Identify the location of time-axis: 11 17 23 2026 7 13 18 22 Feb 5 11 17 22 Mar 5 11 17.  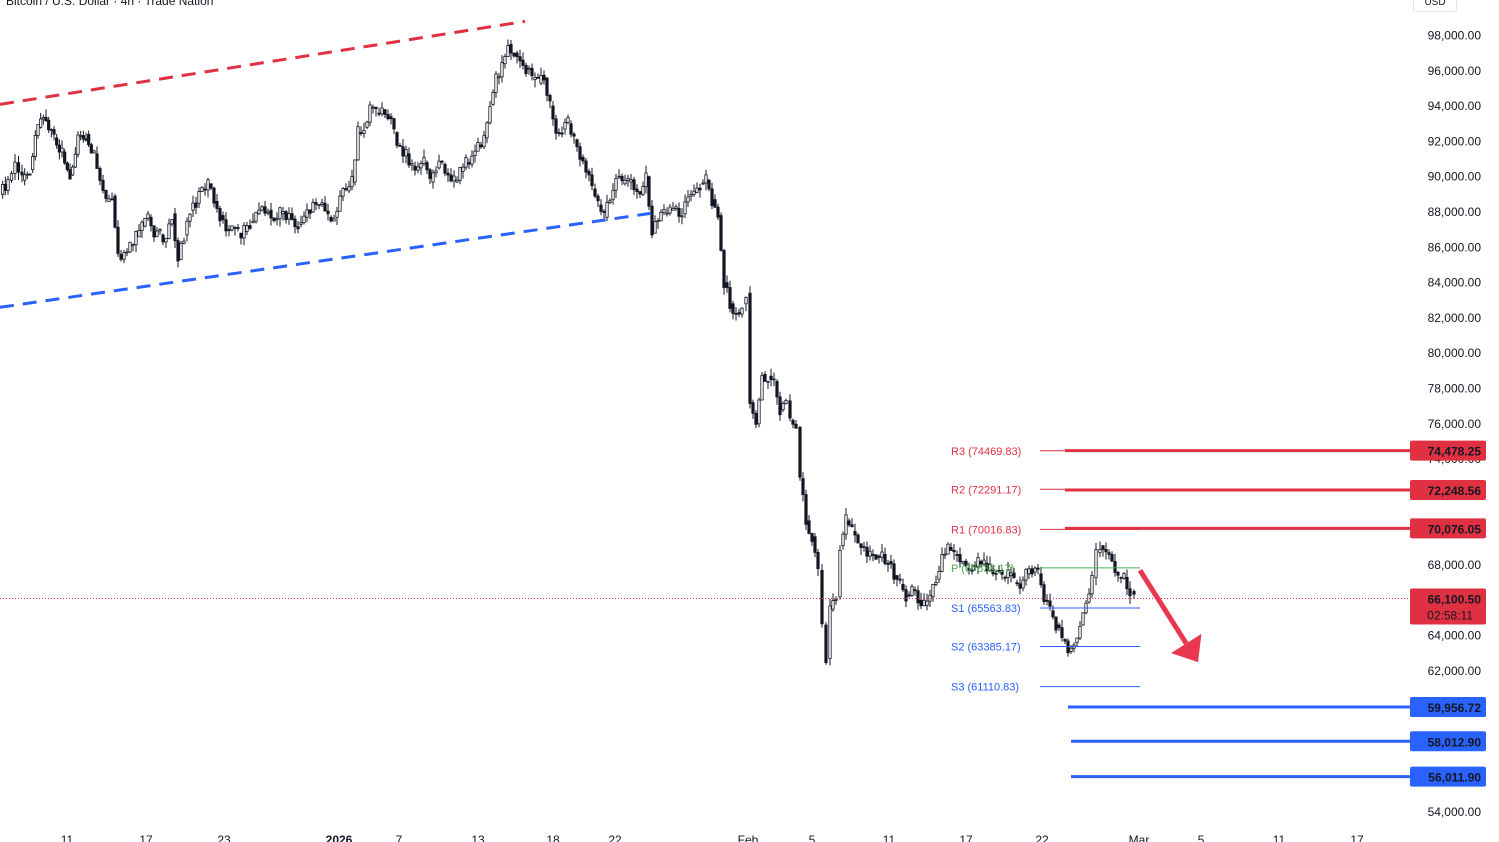
(712, 837).